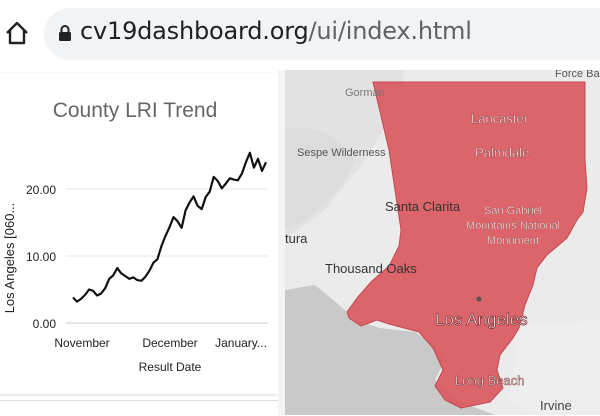 The width and height of the screenshot is (600, 416). I want to click on map-label-palmdale: Palmdale, so click(502, 152).